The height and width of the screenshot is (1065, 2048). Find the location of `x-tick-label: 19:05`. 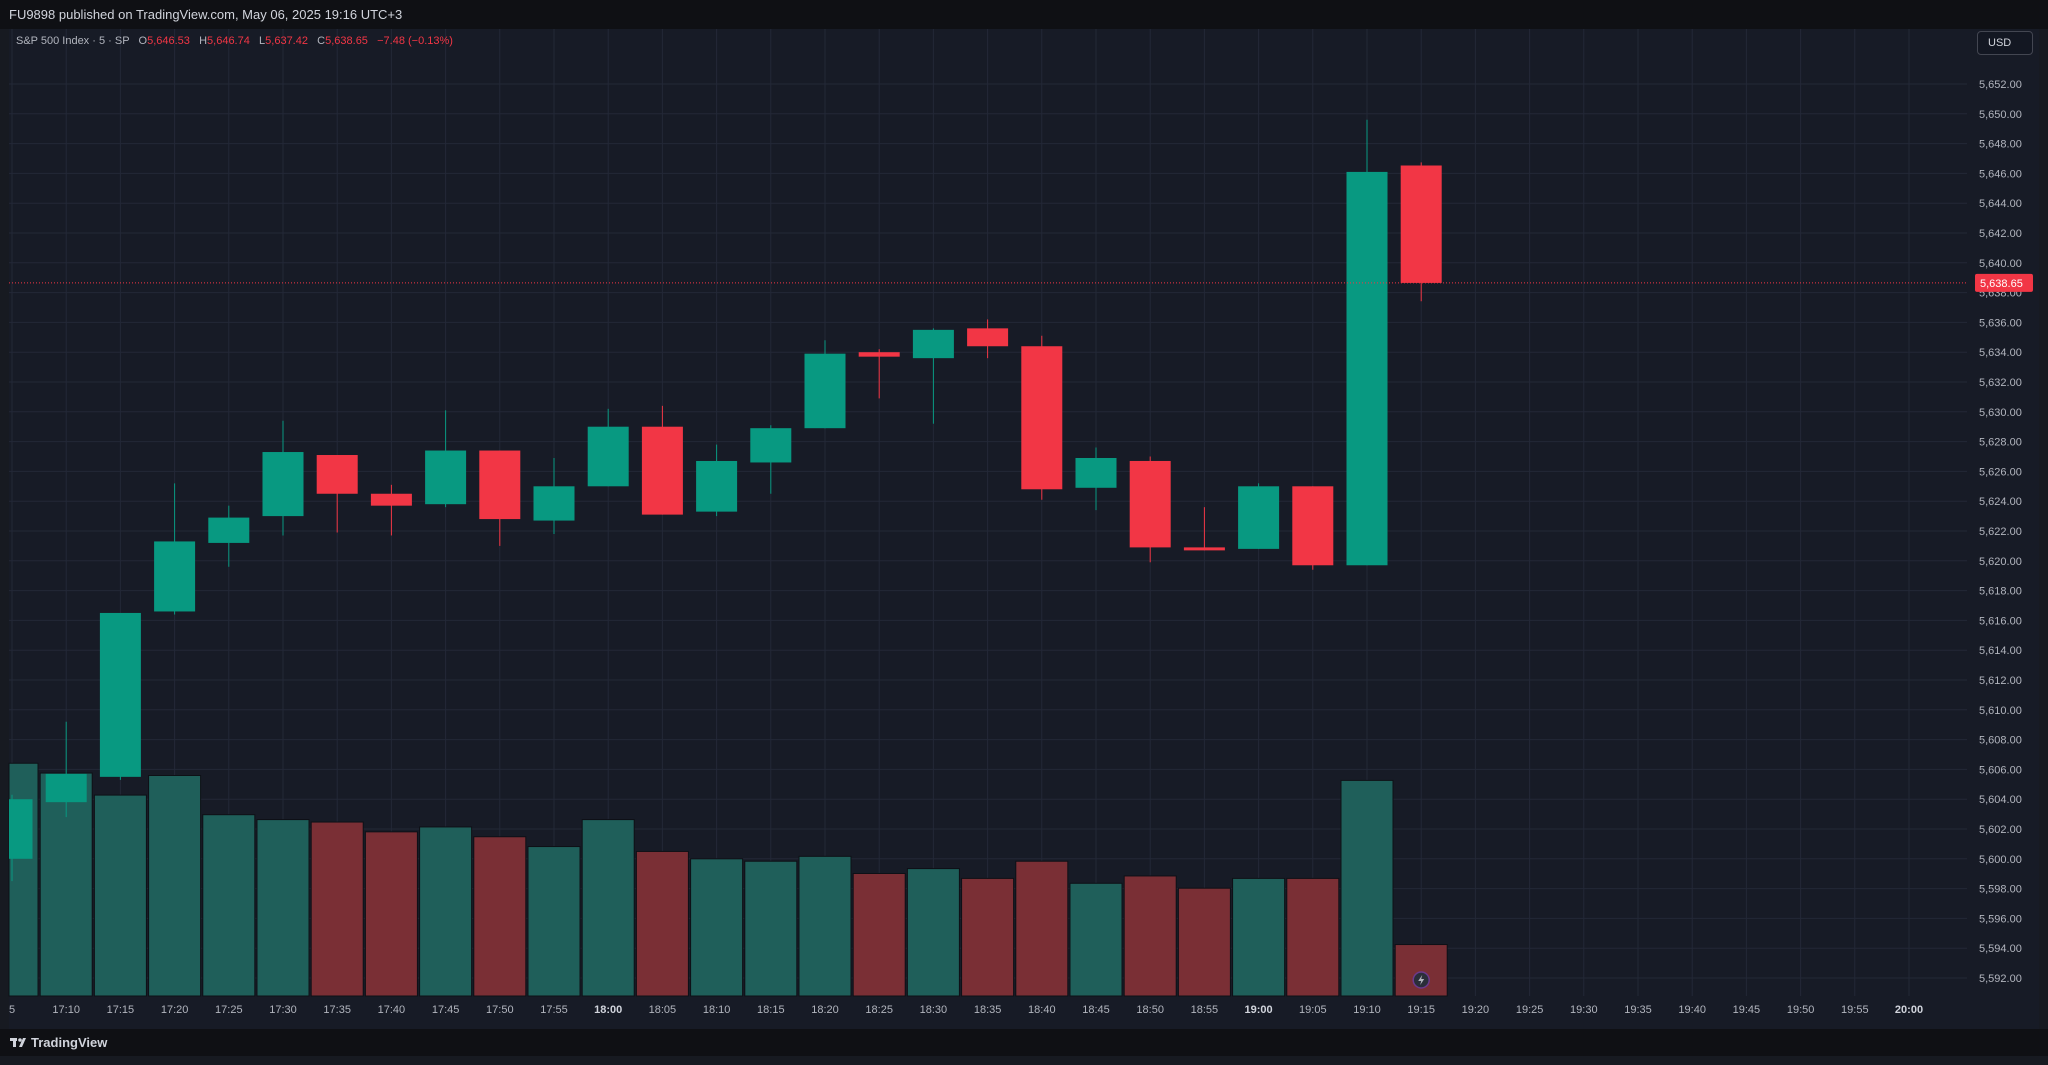

x-tick-label: 19:05 is located at coordinates (1313, 1010).